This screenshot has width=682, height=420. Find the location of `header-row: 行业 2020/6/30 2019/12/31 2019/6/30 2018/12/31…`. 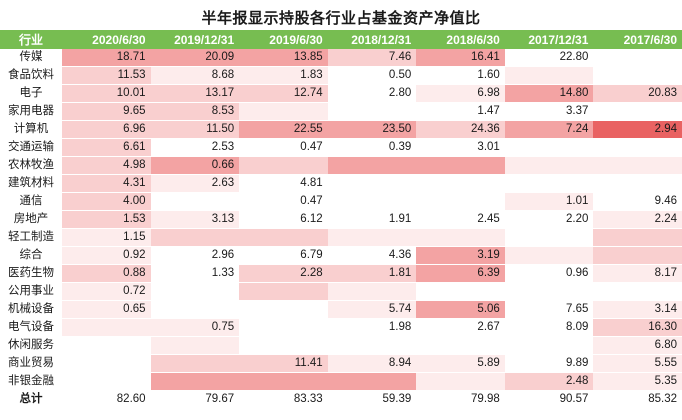

header-row: 行业 2020/6/30 2019/12/31 2019/6/30 2018/12/31… is located at coordinates (341, 39).